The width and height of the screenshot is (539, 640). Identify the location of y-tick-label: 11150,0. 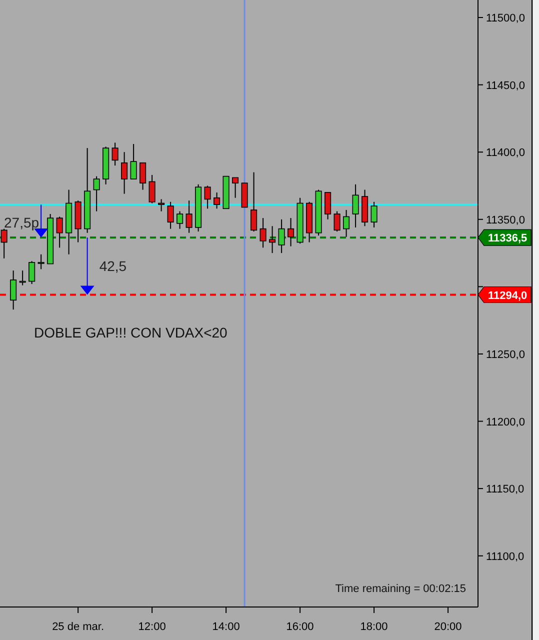
(505, 490).